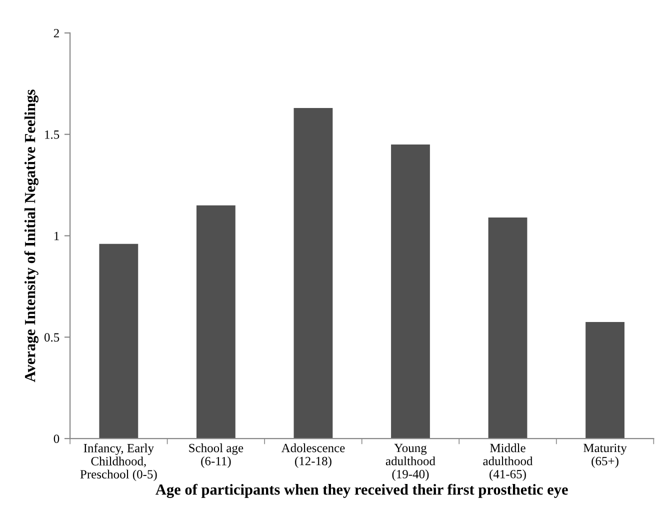 Image resolution: width=667 pixels, height=507 pixels. I want to click on y-axis-title: Average Intensity of Initial Negative Feelings, so click(31, 236).